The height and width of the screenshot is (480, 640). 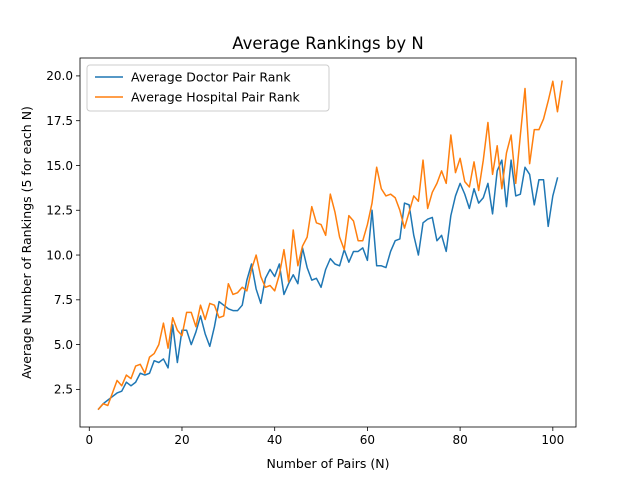 I want to click on y-tick-label: 20.0, so click(x=59, y=76).